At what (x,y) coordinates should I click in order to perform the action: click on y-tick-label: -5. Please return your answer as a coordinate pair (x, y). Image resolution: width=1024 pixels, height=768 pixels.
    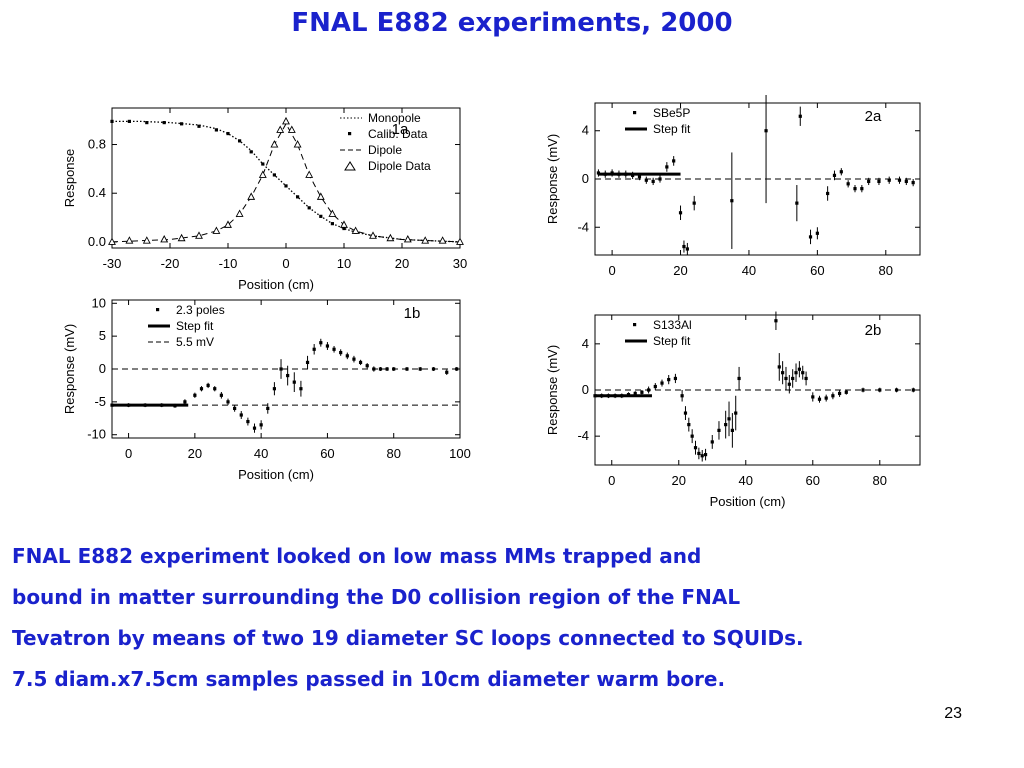
    Looking at the image, I should click on (100, 401).